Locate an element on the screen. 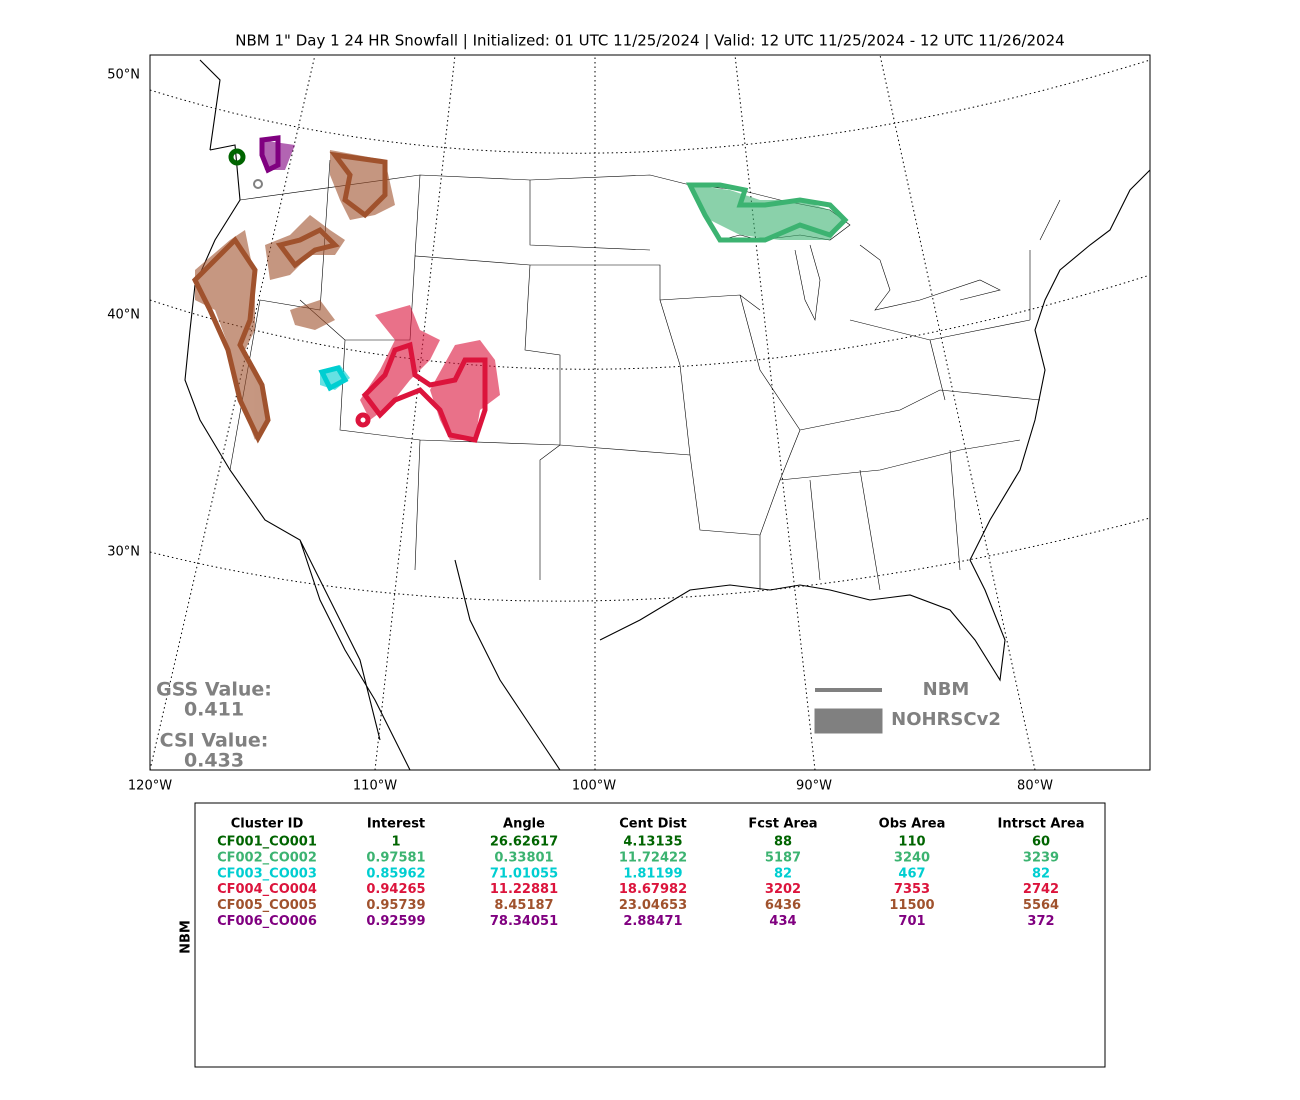 The width and height of the screenshot is (1300, 1100). csi-label: CSI Value: is located at coordinates (214, 741).